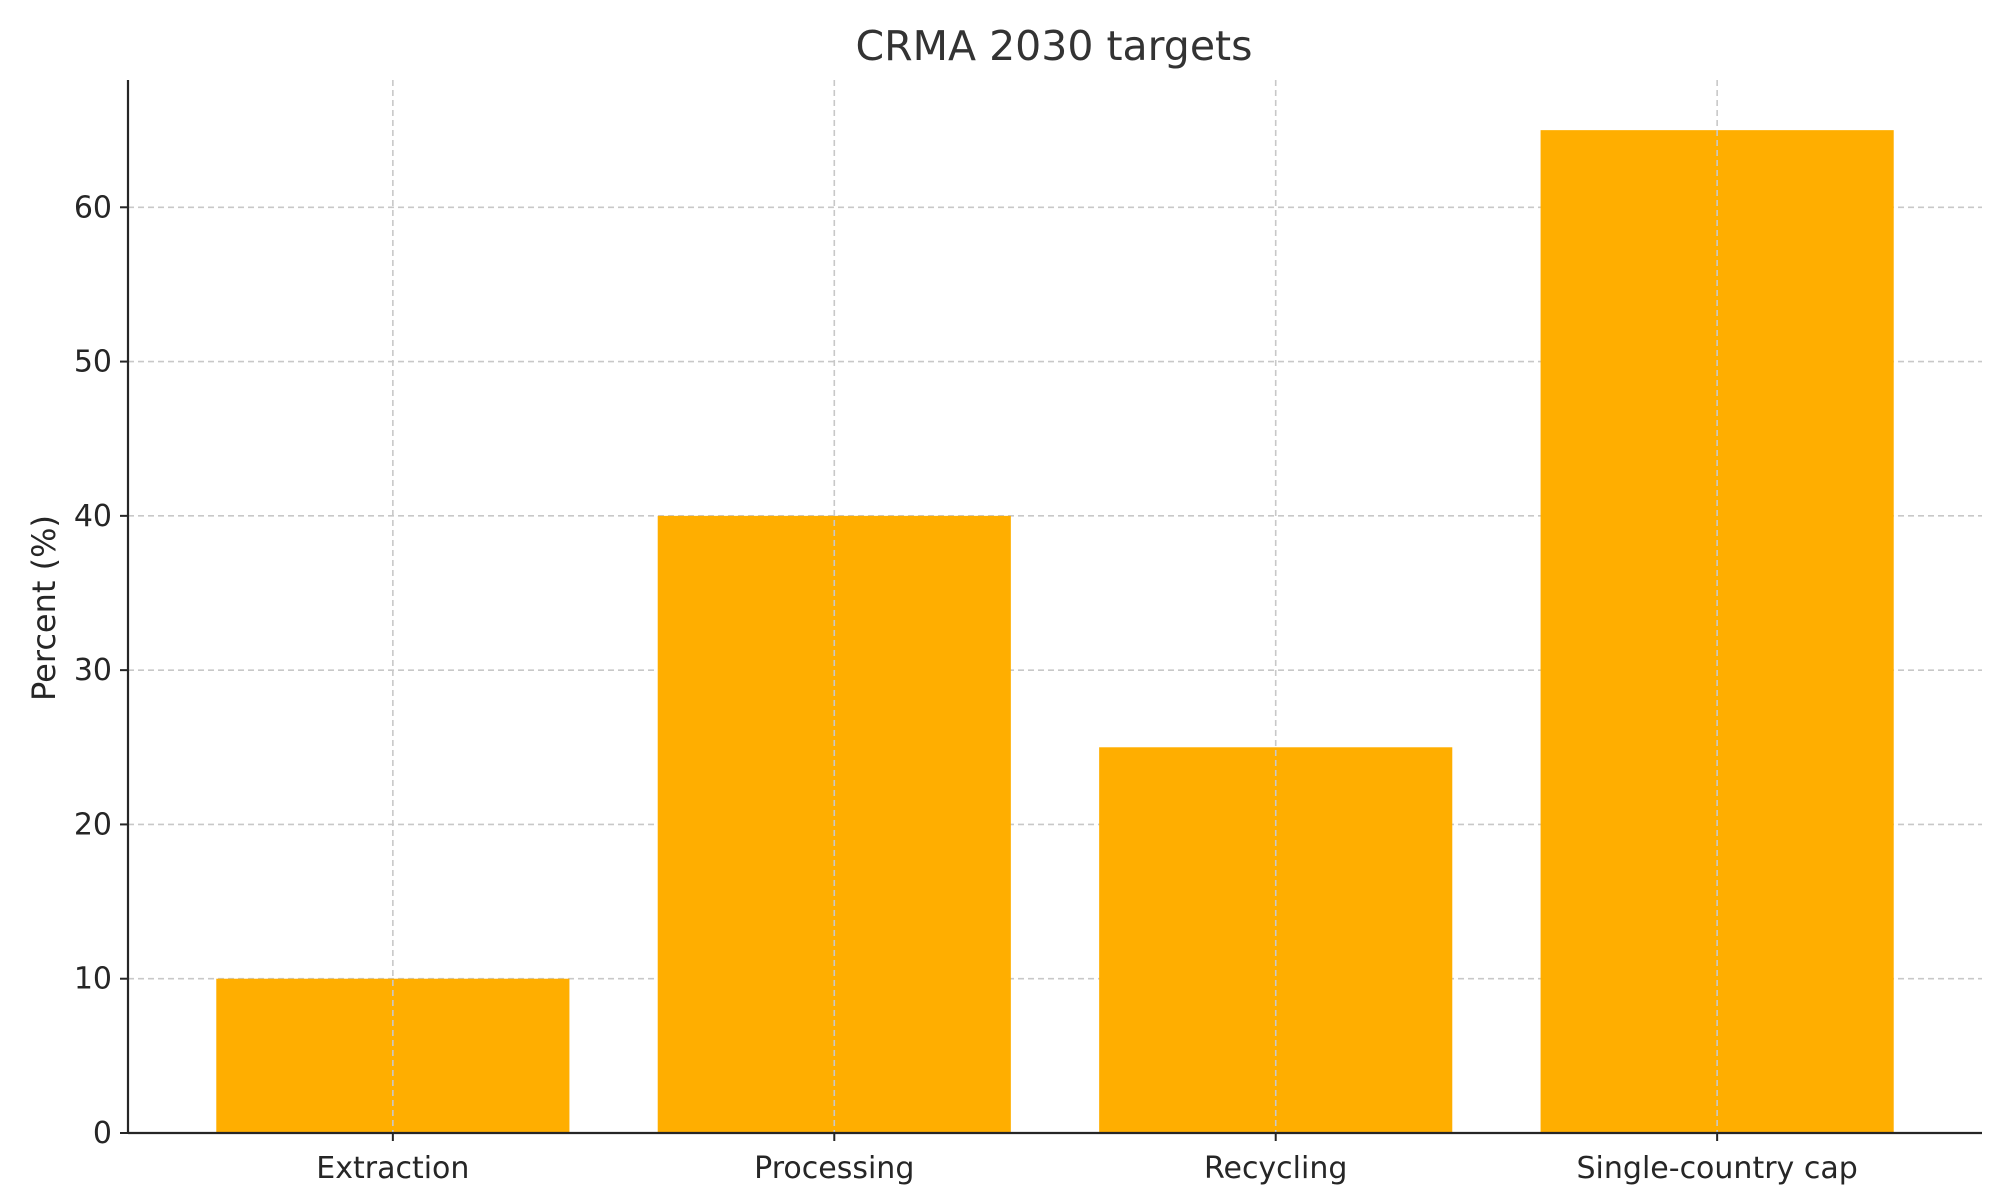  Describe the element at coordinates (93, 362) in the screenshot. I see `y-tick-label: 50` at that location.